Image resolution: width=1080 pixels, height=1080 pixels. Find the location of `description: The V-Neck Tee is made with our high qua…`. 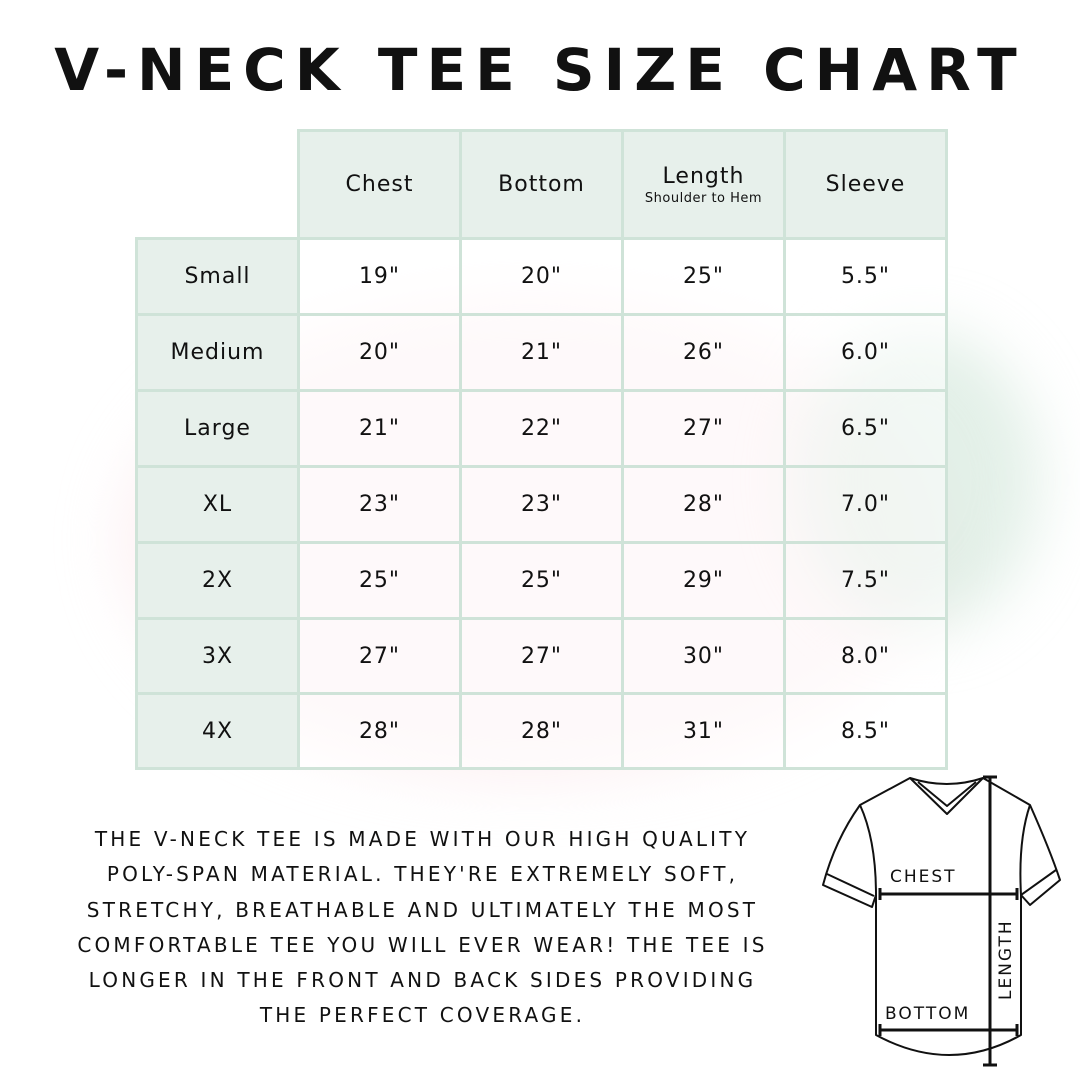

description: The V-Neck Tee is made with our high qua… is located at coordinates (422, 928).